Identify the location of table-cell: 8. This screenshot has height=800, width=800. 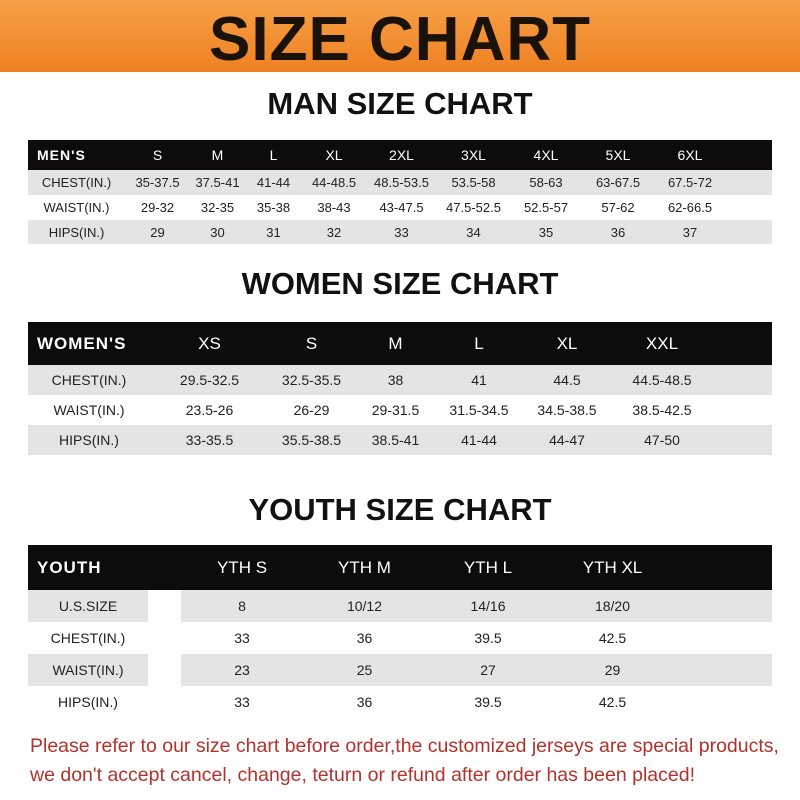
(242, 606).